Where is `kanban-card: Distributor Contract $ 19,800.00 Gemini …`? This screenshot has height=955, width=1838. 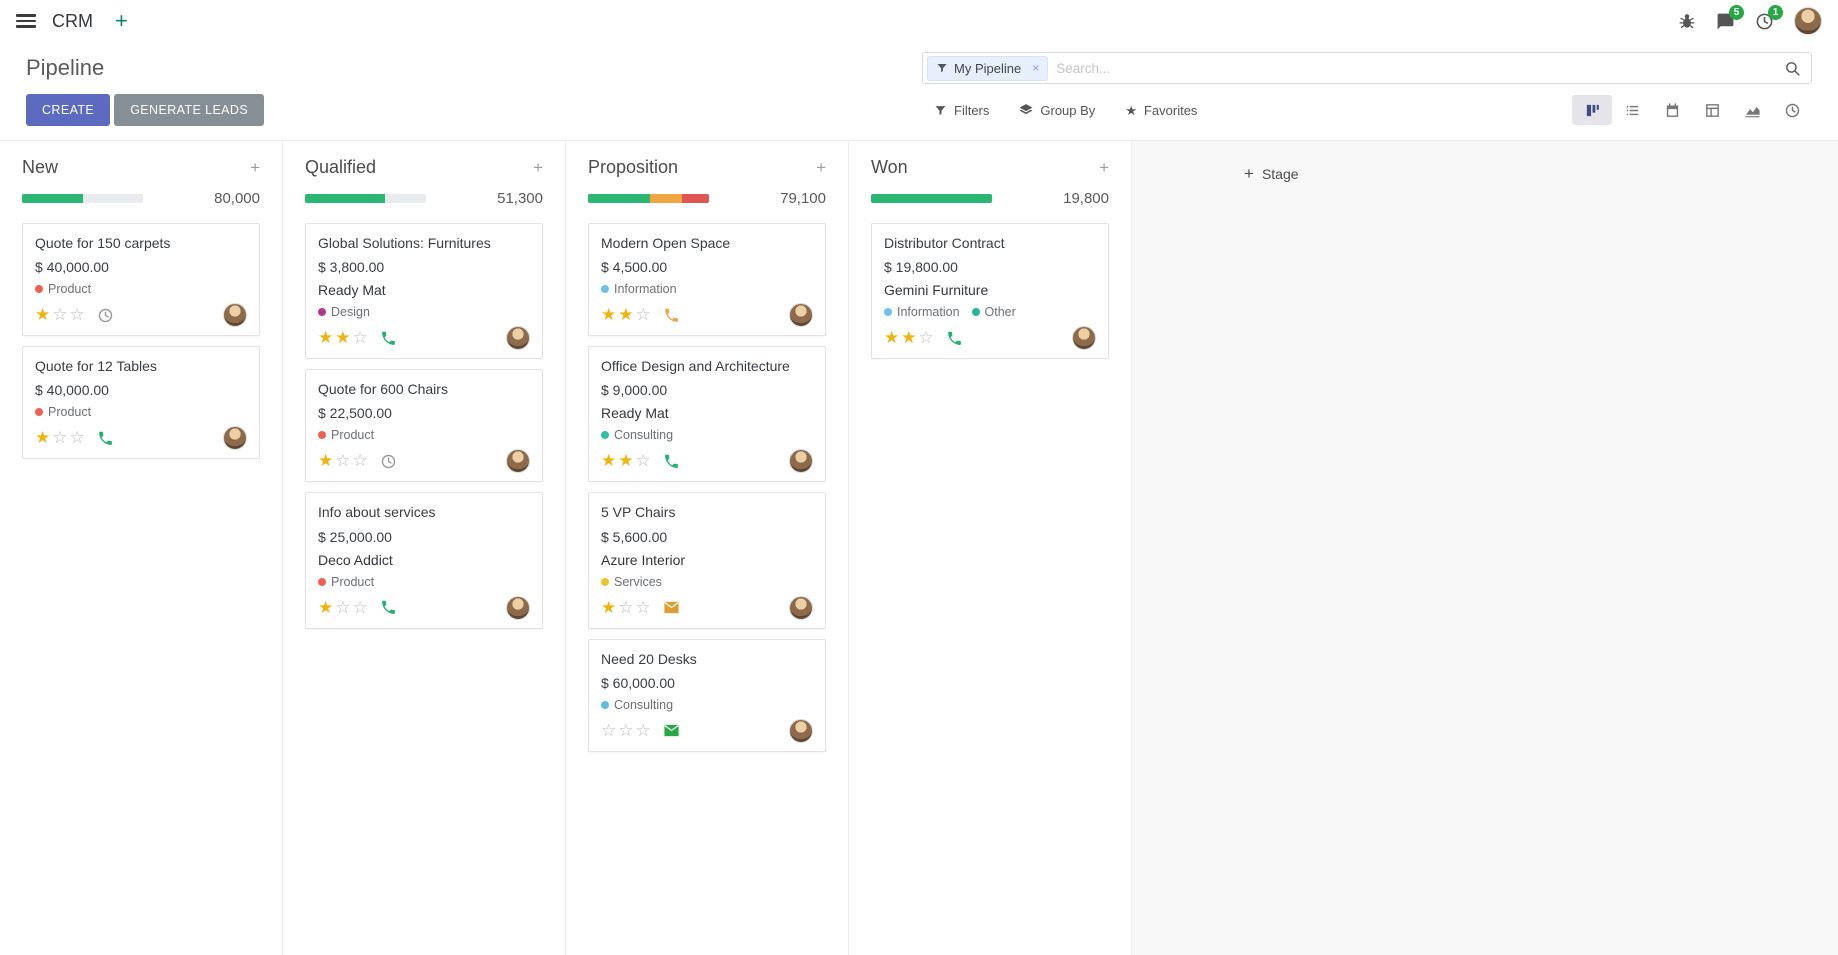 kanban-card: Distributor Contract $ 19,800.00 Gemini … is located at coordinates (990, 291).